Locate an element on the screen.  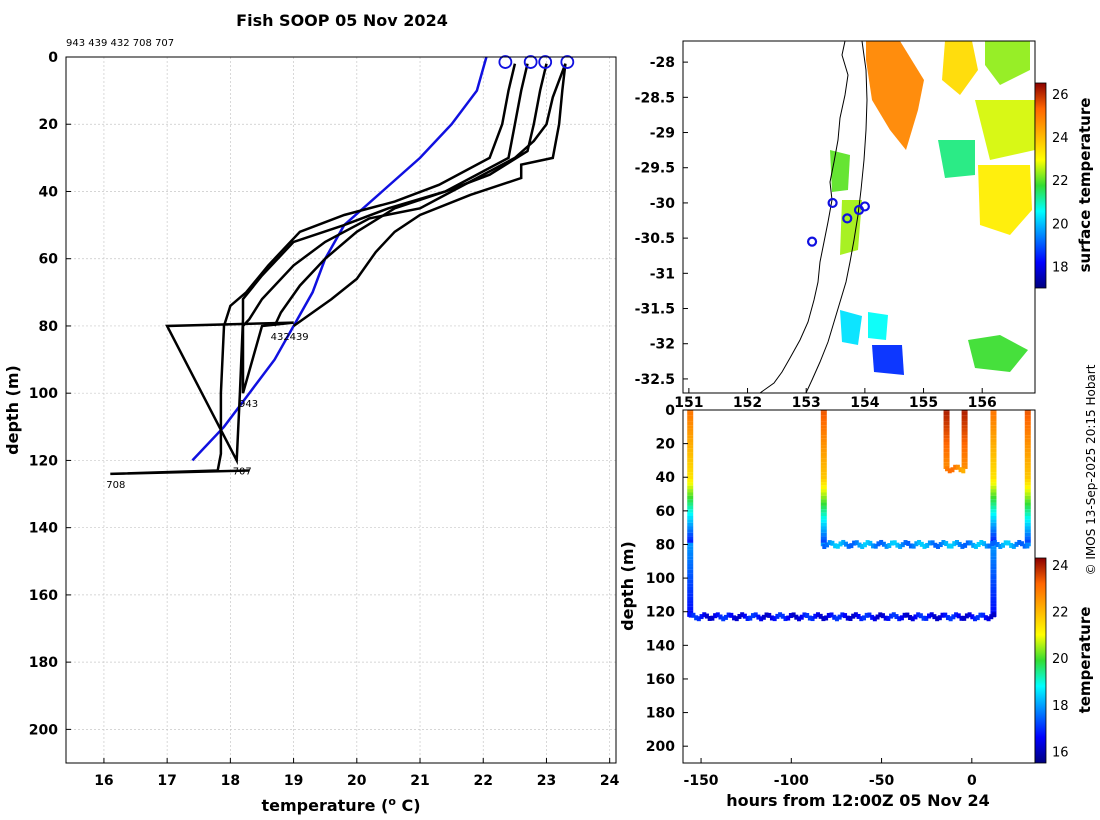
map-x-tick-label: 155 is located at coordinates (923, 403).